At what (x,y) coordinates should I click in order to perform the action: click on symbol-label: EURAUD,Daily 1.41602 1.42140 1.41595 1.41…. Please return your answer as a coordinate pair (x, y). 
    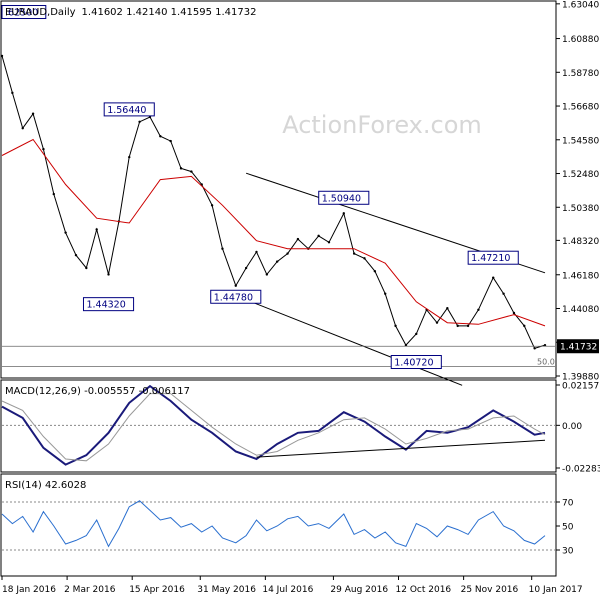
    Looking at the image, I should click on (131, 12).